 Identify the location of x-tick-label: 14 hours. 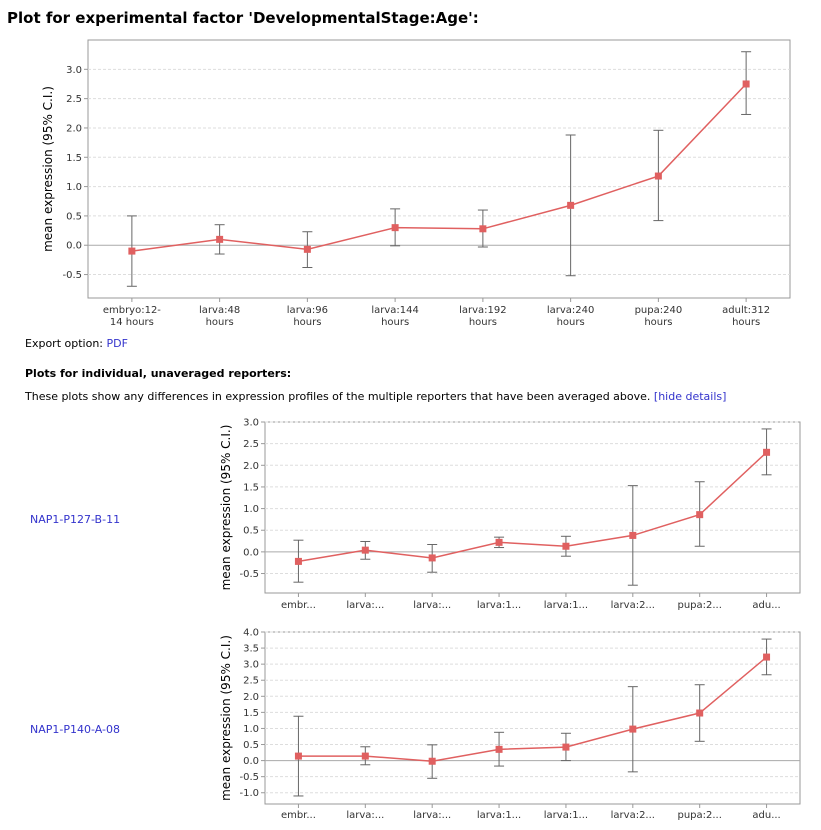
(132, 322).